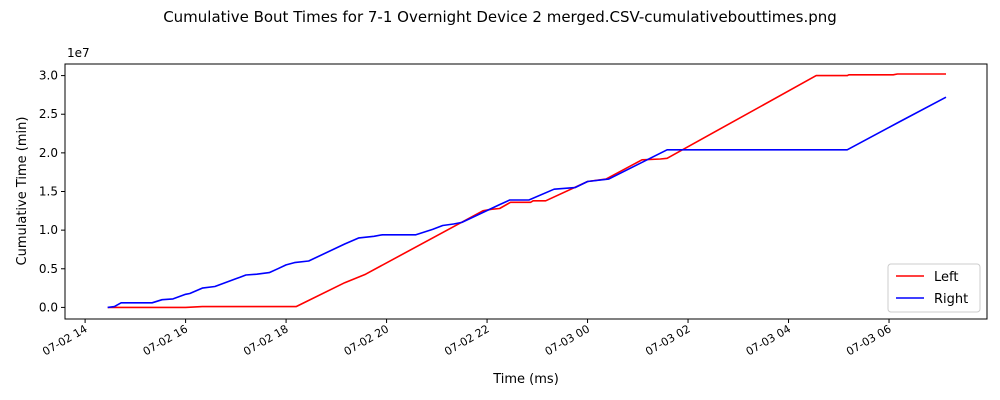 Image resolution: width=1000 pixels, height=400 pixels. Describe the element at coordinates (366, 340) in the screenshot. I see `x-tick-label: 07-02 20` at that location.